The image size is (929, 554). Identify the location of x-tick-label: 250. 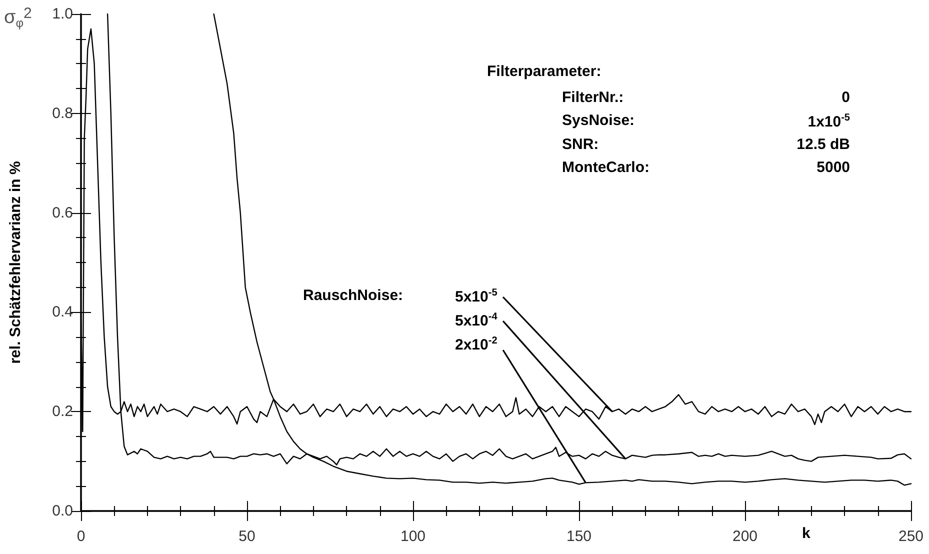
(911, 536).